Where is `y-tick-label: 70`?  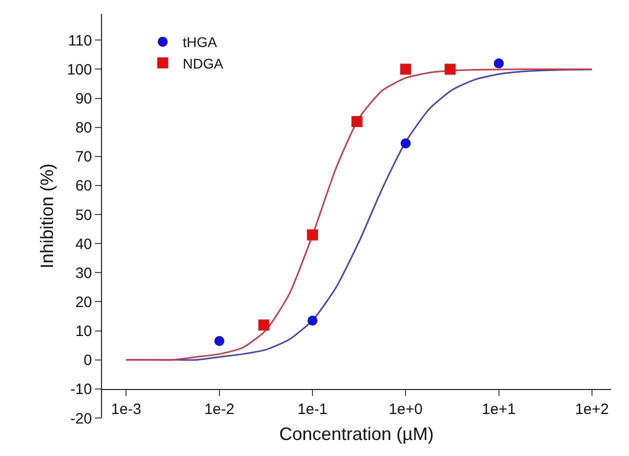
y-tick-label: 70 is located at coordinates (83, 157).